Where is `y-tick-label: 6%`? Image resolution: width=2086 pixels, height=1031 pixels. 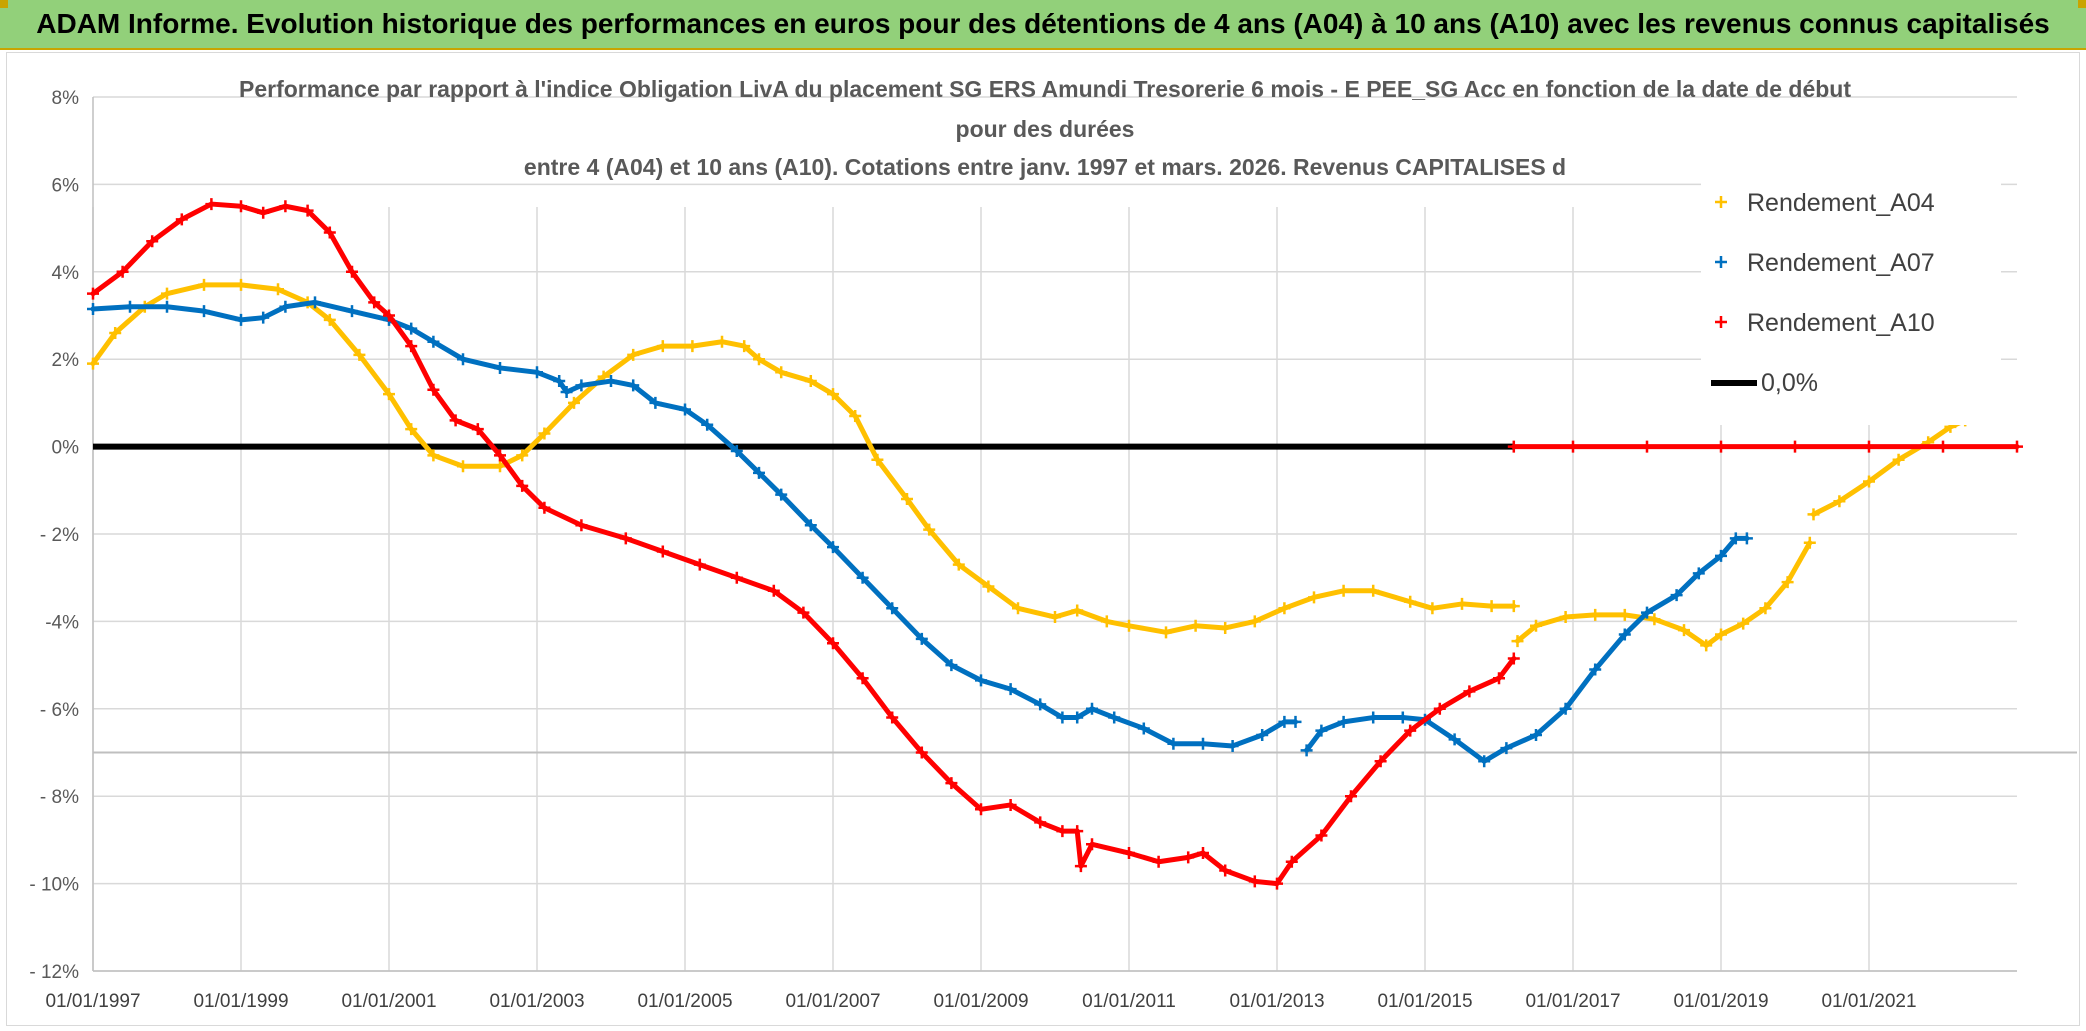
y-tick-label: 6% is located at coordinates (66, 185).